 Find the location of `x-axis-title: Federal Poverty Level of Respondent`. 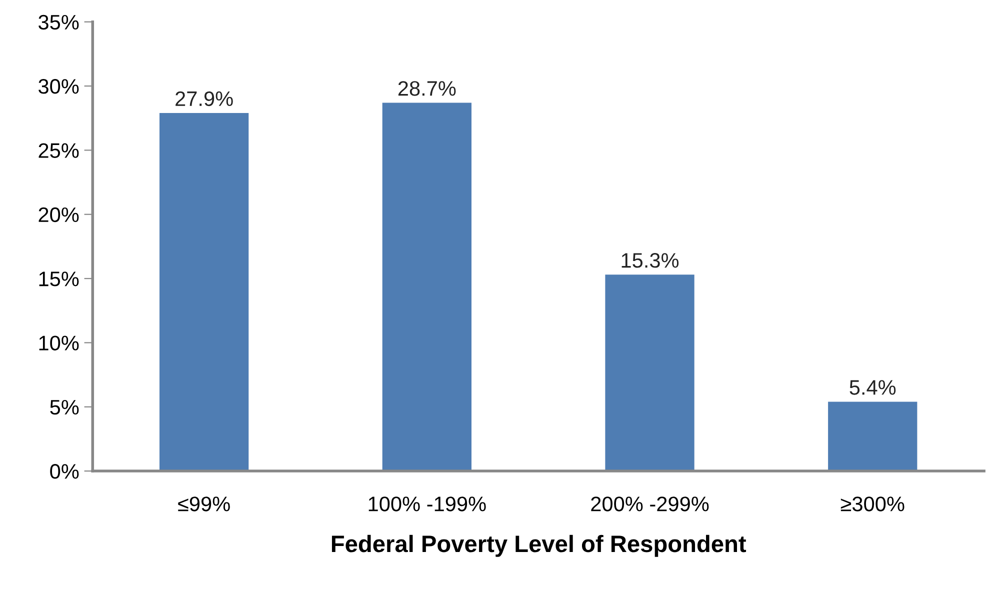

x-axis-title: Federal Poverty Level of Respondent is located at coordinates (539, 545).